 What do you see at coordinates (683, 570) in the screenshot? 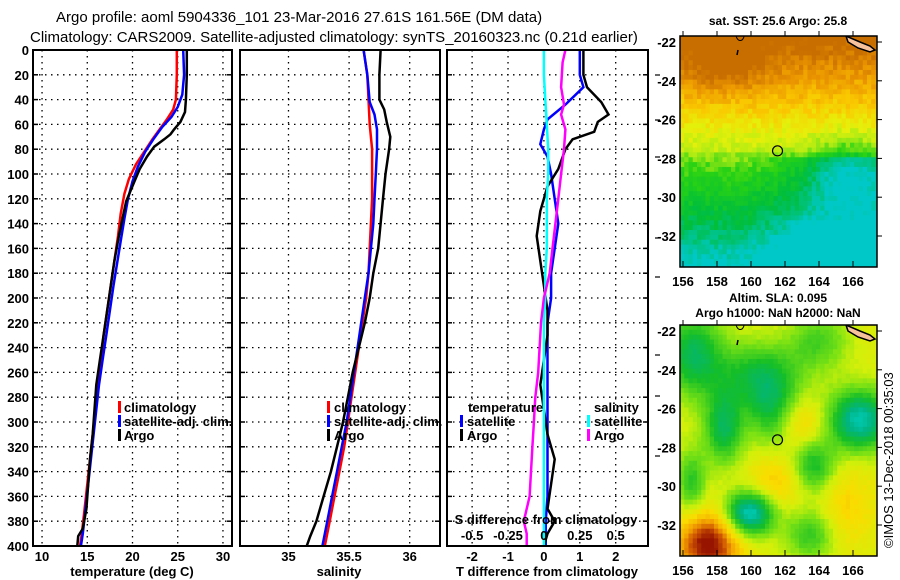
I see `lon-tick-label: 156` at bounding box center [683, 570].